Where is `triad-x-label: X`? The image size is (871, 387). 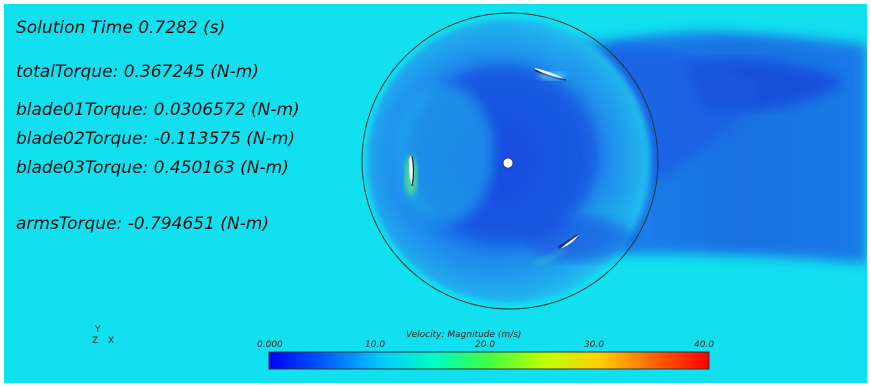 triad-x-label: X is located at coordinates (111, 341).